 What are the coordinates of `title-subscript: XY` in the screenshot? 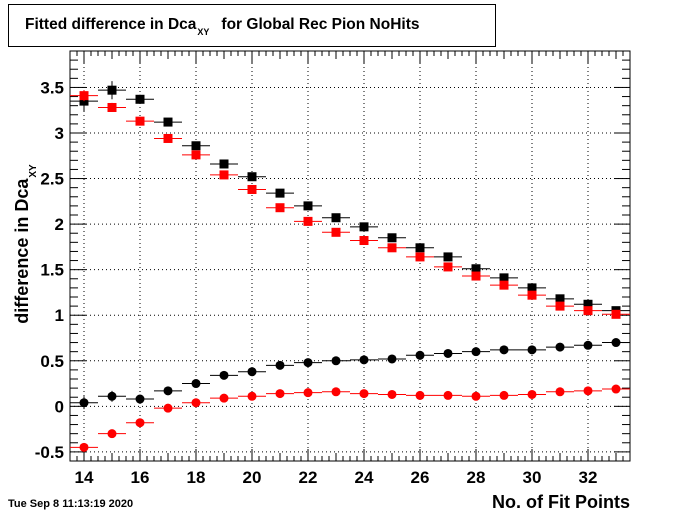 It's located at (203, 32).